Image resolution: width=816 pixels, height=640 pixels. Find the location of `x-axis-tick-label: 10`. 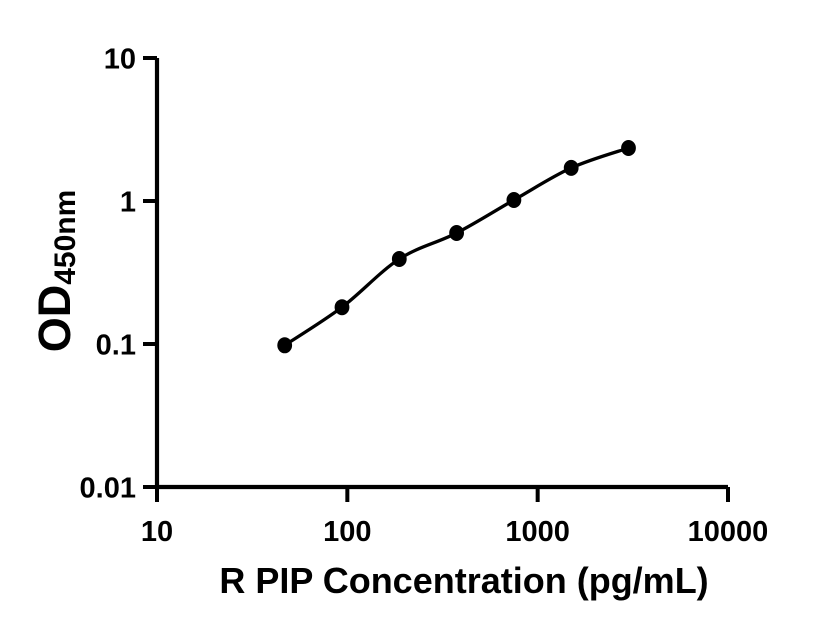

x-axis-tick-label: 10 is located at coordinates (157, 532).